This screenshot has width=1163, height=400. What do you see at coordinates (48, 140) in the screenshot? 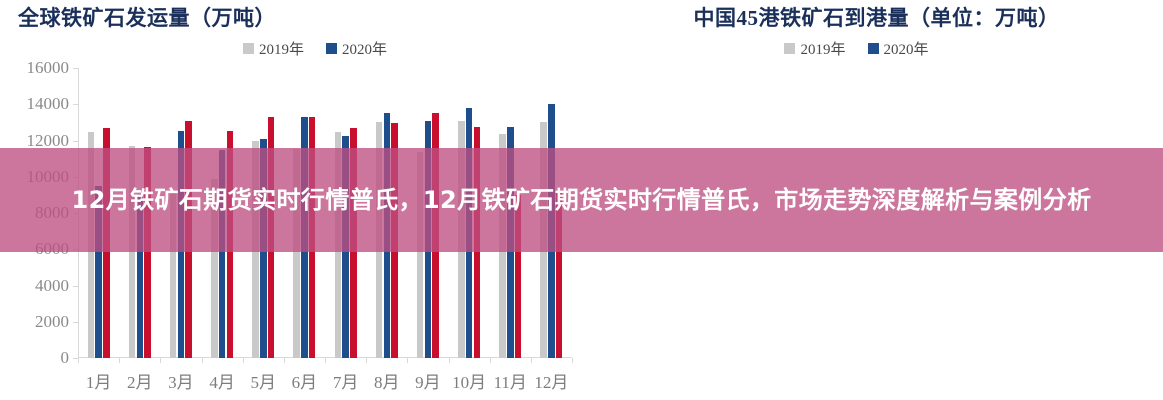
I see `y-axis-tick-label: 12000` at bounding box center [48, 140].